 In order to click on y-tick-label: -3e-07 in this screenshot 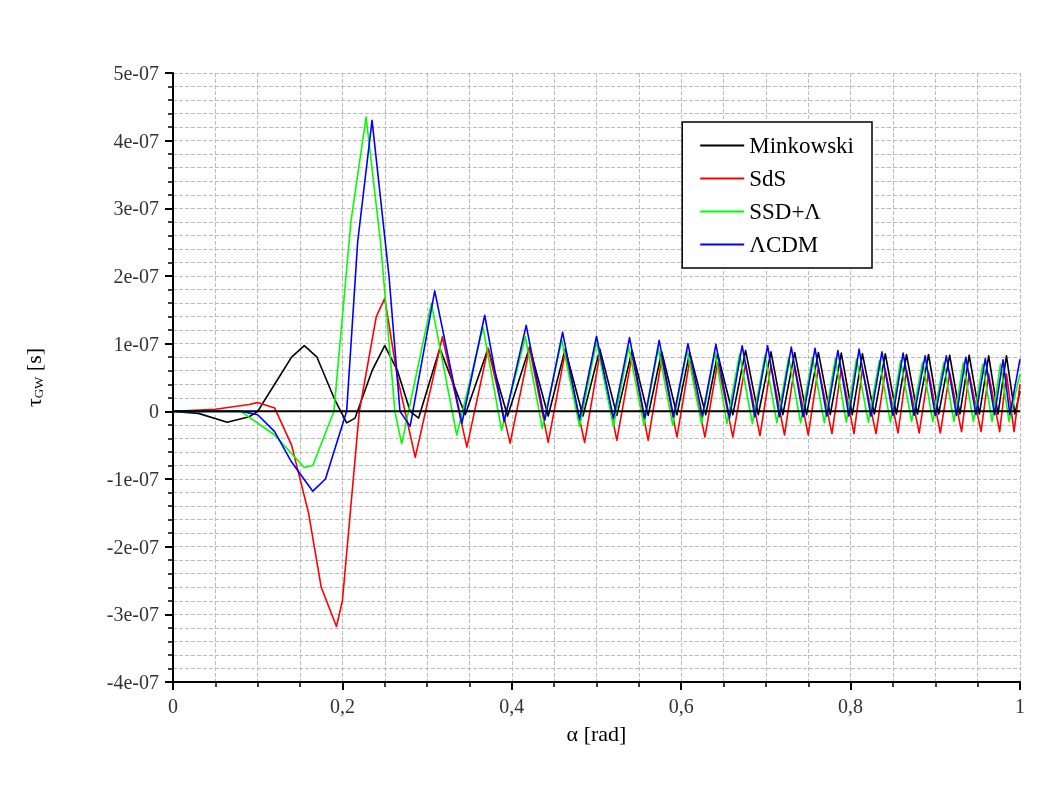, I will do `click(132, 614)`.